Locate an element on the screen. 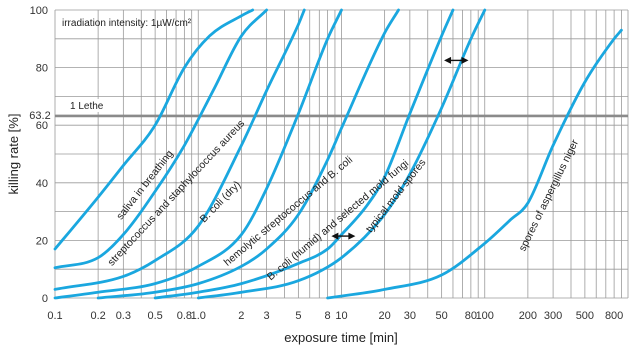  x-tick-label: 800 is located at coordinates (614, 316).